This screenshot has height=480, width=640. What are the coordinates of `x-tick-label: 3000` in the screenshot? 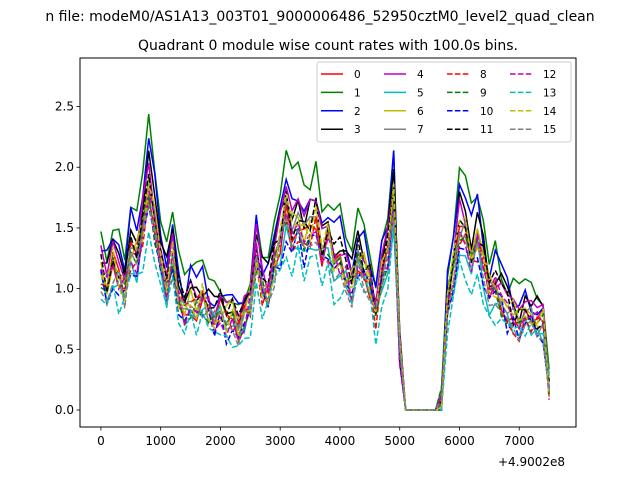 It's located at (280, 441).